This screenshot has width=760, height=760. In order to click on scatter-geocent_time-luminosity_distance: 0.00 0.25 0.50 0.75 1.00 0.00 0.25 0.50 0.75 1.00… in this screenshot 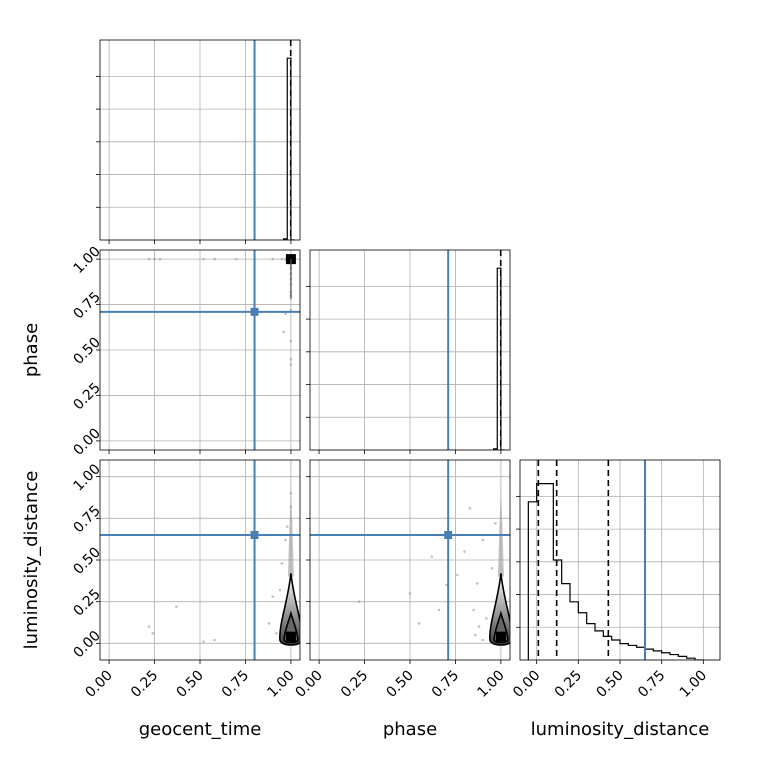, I will do `click(161, 599)`.